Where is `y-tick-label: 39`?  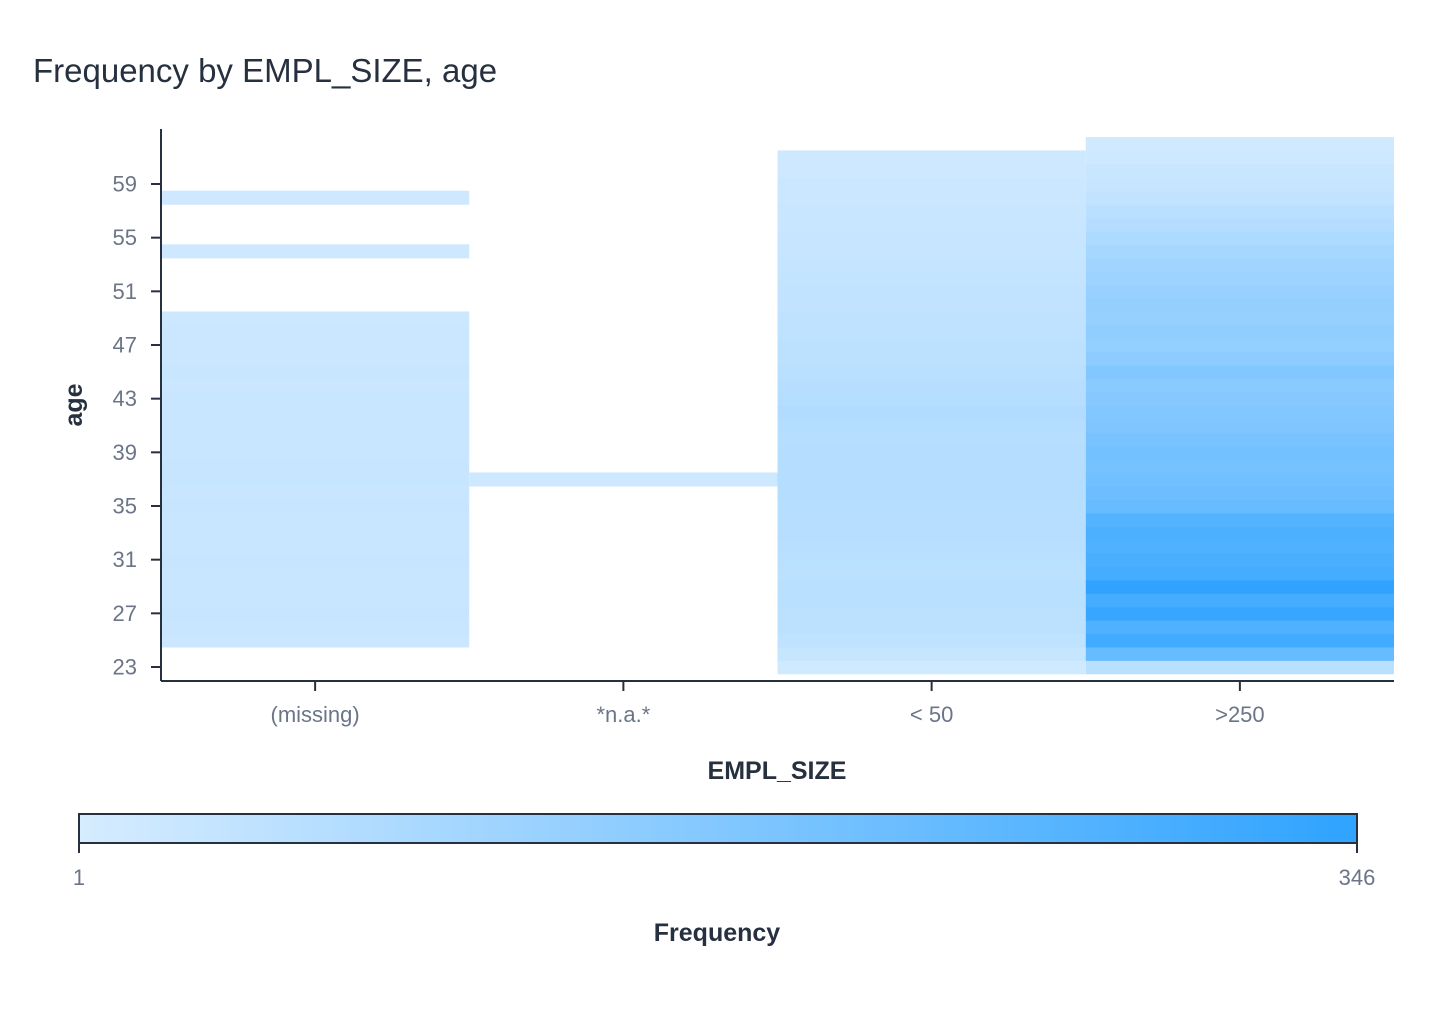
y-tick-label: 39 is located at coordinates (125, 452).